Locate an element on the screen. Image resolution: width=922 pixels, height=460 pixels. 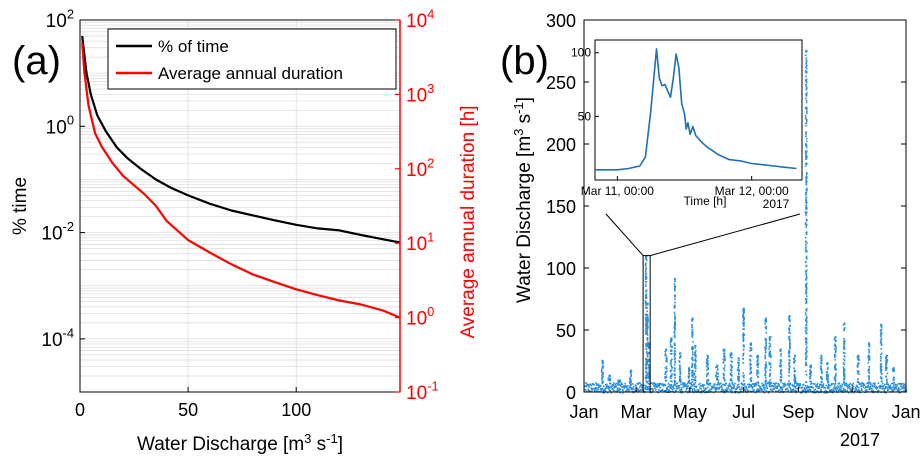
panel-a-x-label: Water Discharge [m3 s-1] is located at coordinates (240, 443).